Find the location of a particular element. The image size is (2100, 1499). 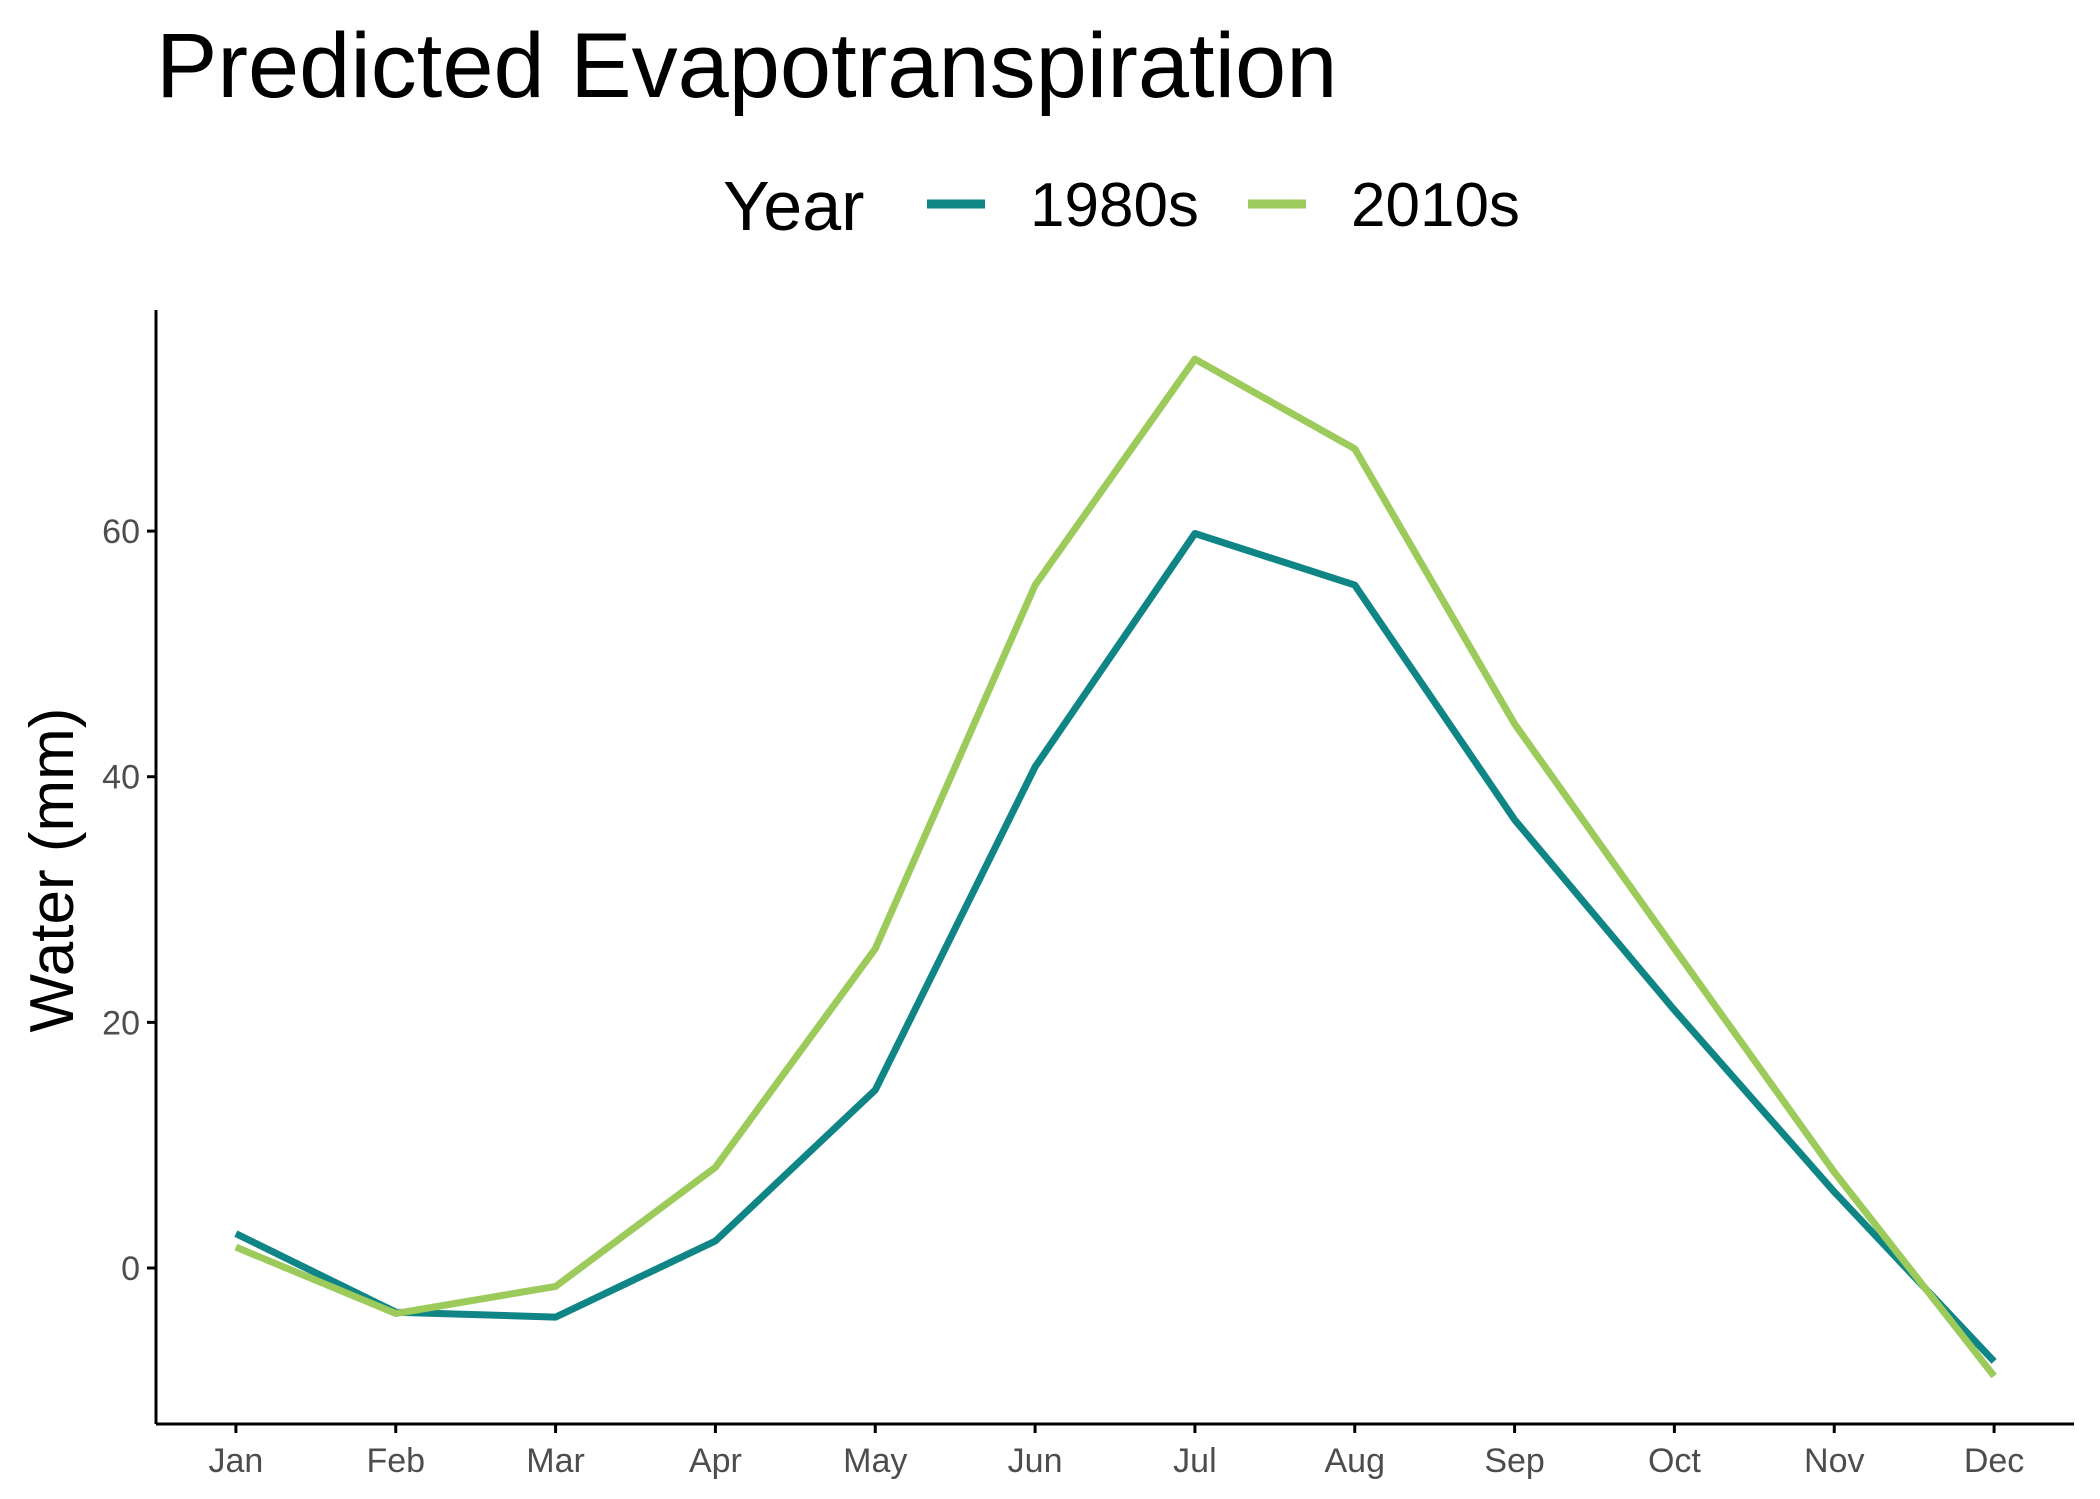

y-axis-label: Water (mm) is located at coordinates (52, 870).